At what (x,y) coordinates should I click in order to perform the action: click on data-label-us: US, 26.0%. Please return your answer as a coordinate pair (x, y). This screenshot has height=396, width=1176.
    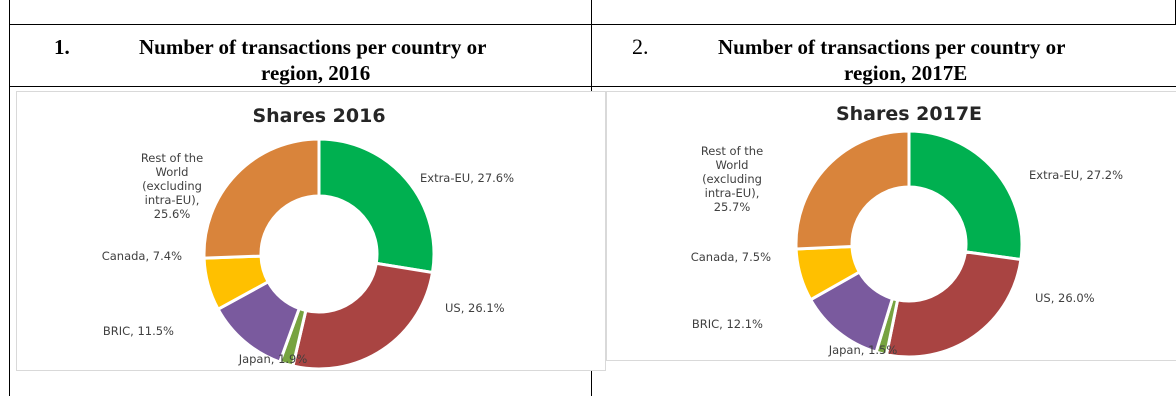
    Looking at the image, I should click on (1065, 298).